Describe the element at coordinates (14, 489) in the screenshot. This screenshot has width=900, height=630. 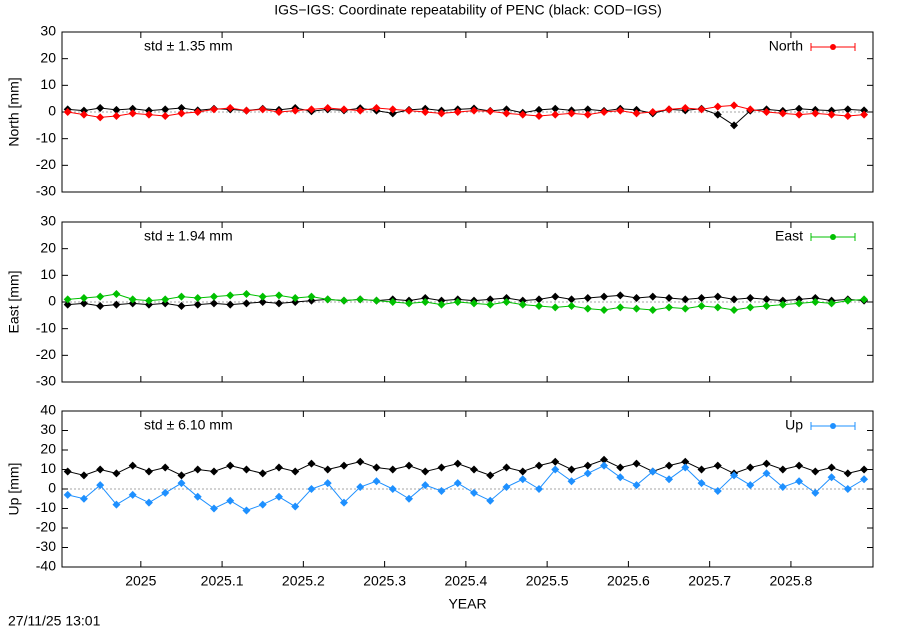
I see `y-axis-label: Up [mm]` at that location.